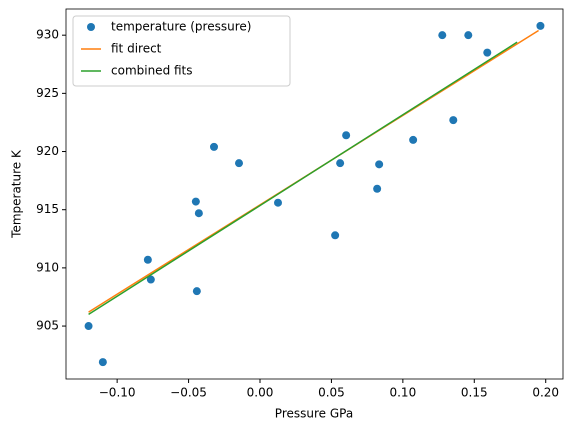  I want to click on y-tick-label: 930, so click(47, 35).